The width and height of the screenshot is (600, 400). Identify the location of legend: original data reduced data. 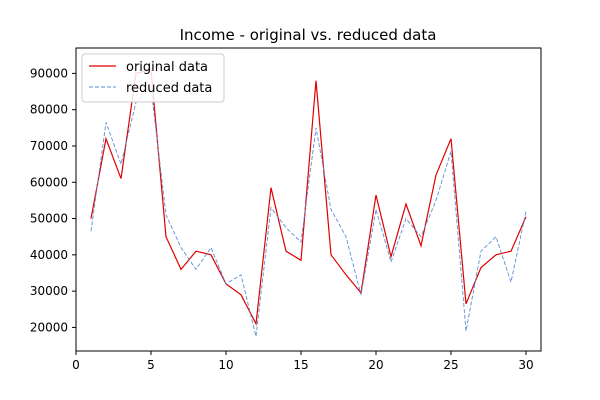
(153, 78).